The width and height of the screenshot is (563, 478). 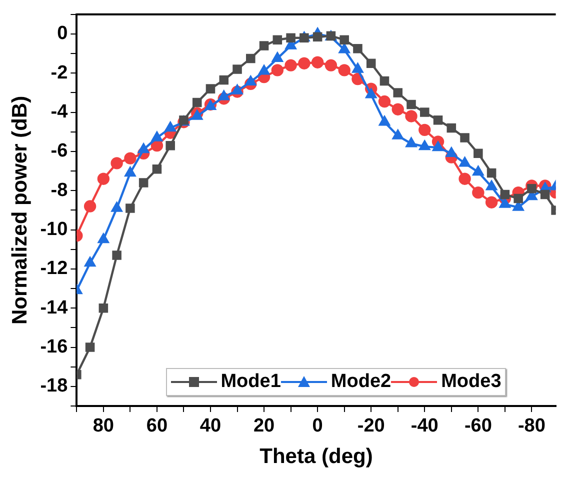 I want to click on x-tick-label: 0, so click(x=317, y=426).